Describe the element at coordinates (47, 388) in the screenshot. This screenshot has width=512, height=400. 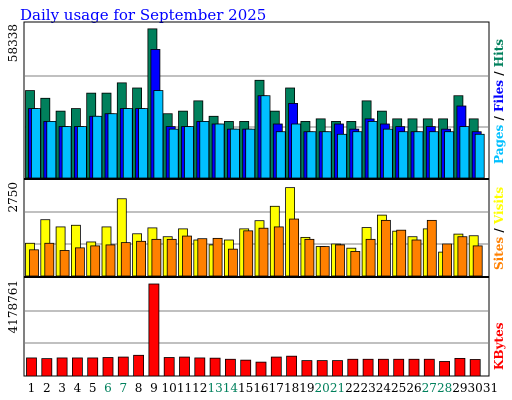
I see `day-label-2: 2` at that location.